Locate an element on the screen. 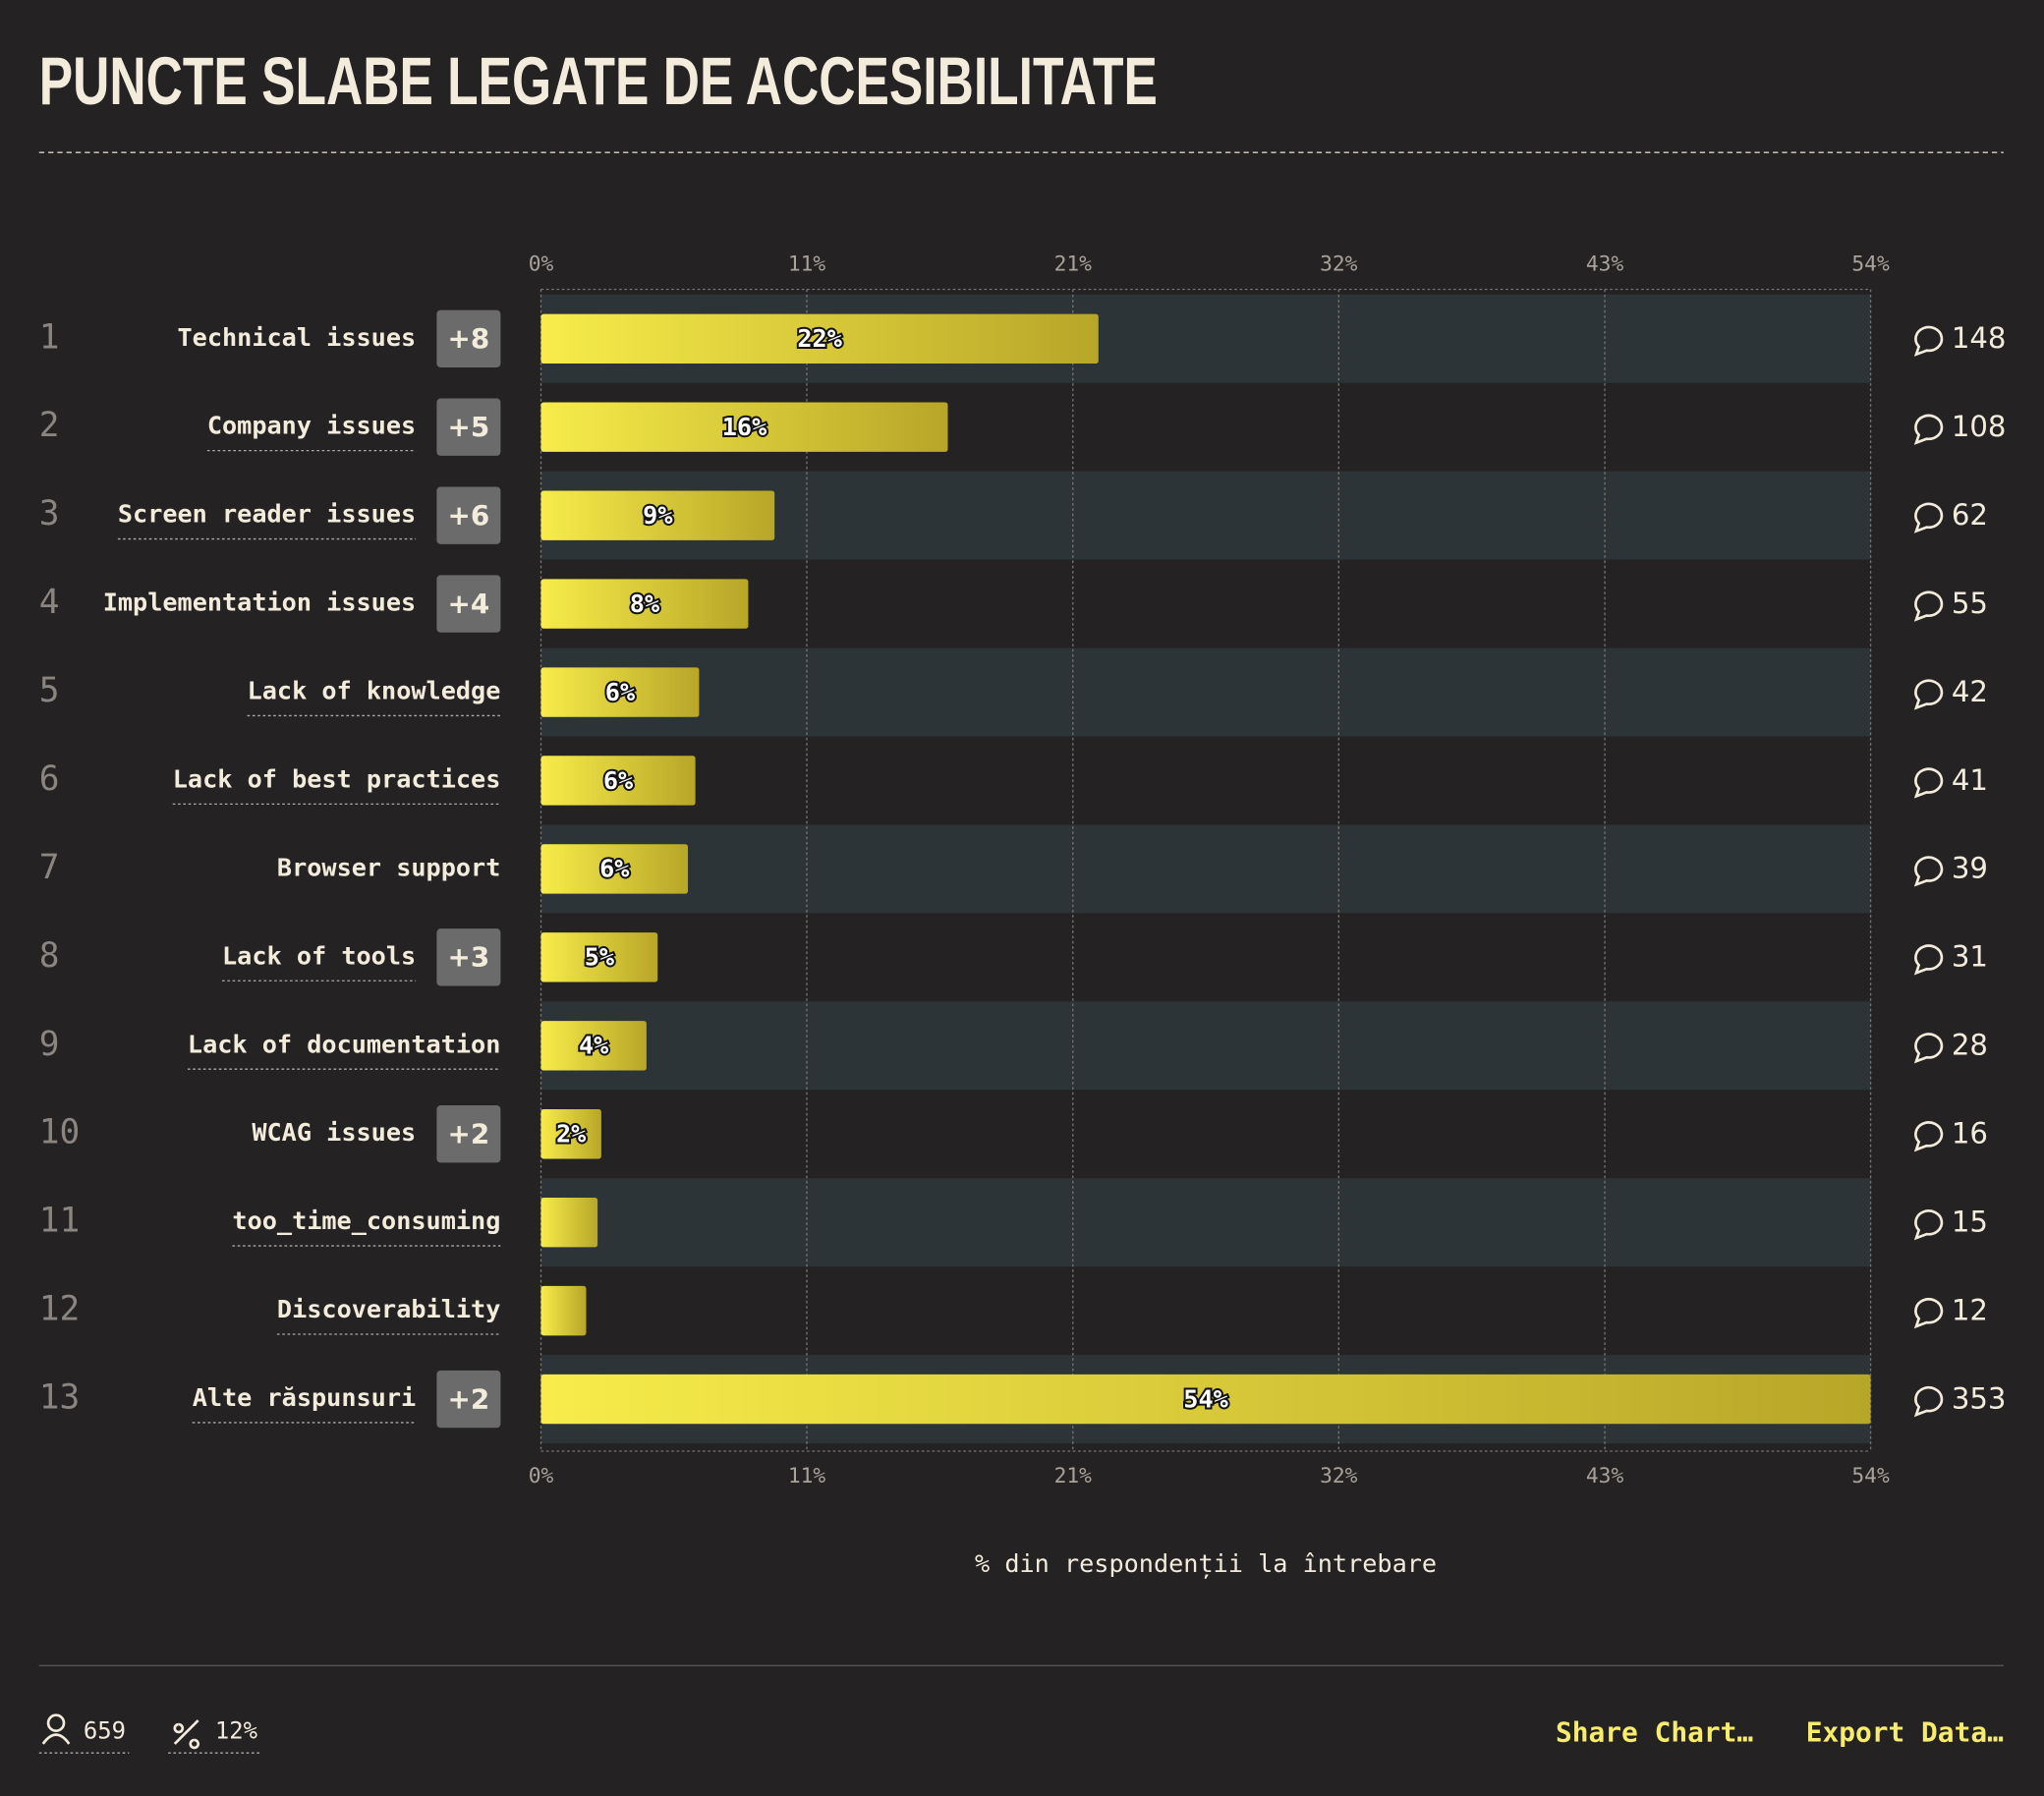 This screenshot has width=2044, height=1796. comment-count: 353 is located at coordinates (1979, 1398).